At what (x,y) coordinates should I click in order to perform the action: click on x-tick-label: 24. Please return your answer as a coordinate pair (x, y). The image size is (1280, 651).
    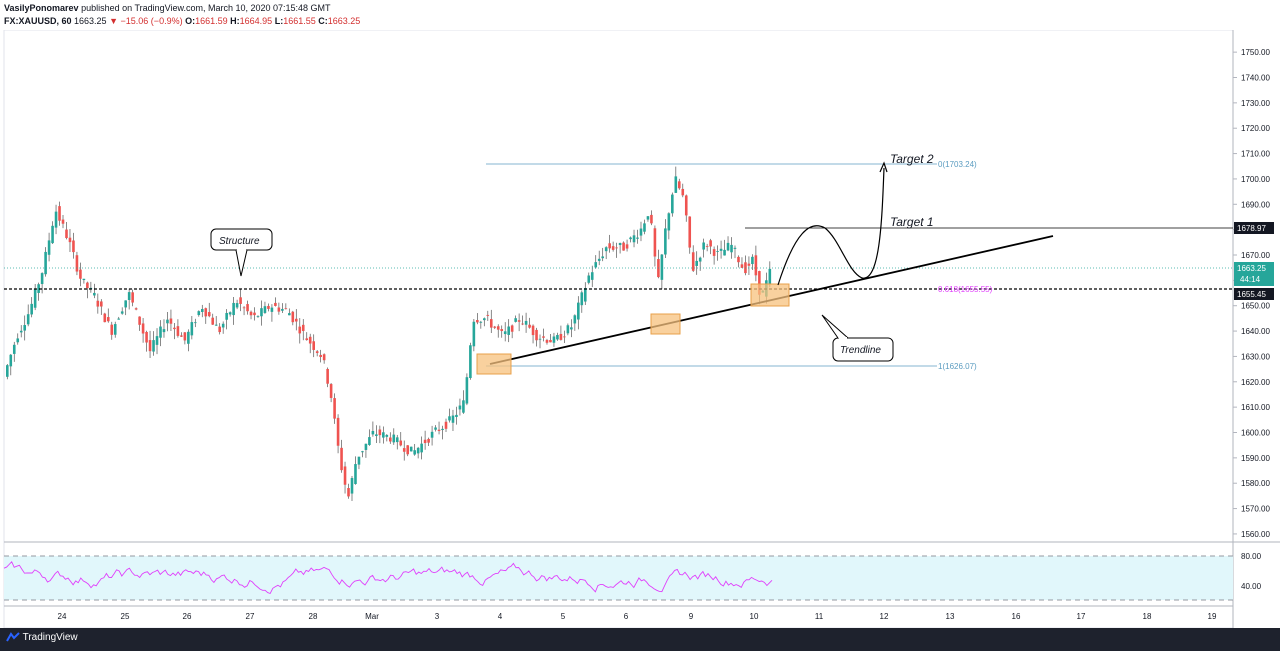
    Looking at the image, I should click on (62, 616).